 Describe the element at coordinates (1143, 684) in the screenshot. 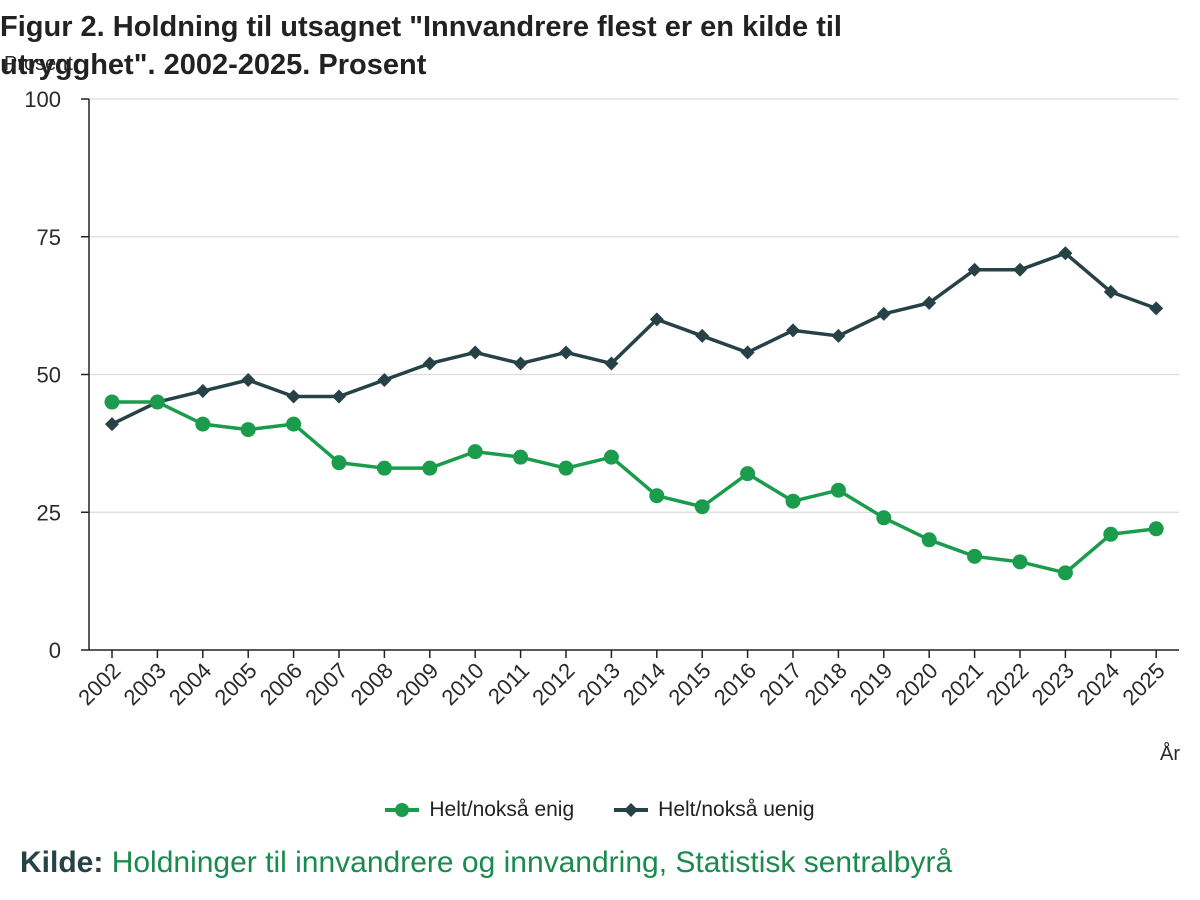

I see `x-tick-label-2025: 2025` at that location.